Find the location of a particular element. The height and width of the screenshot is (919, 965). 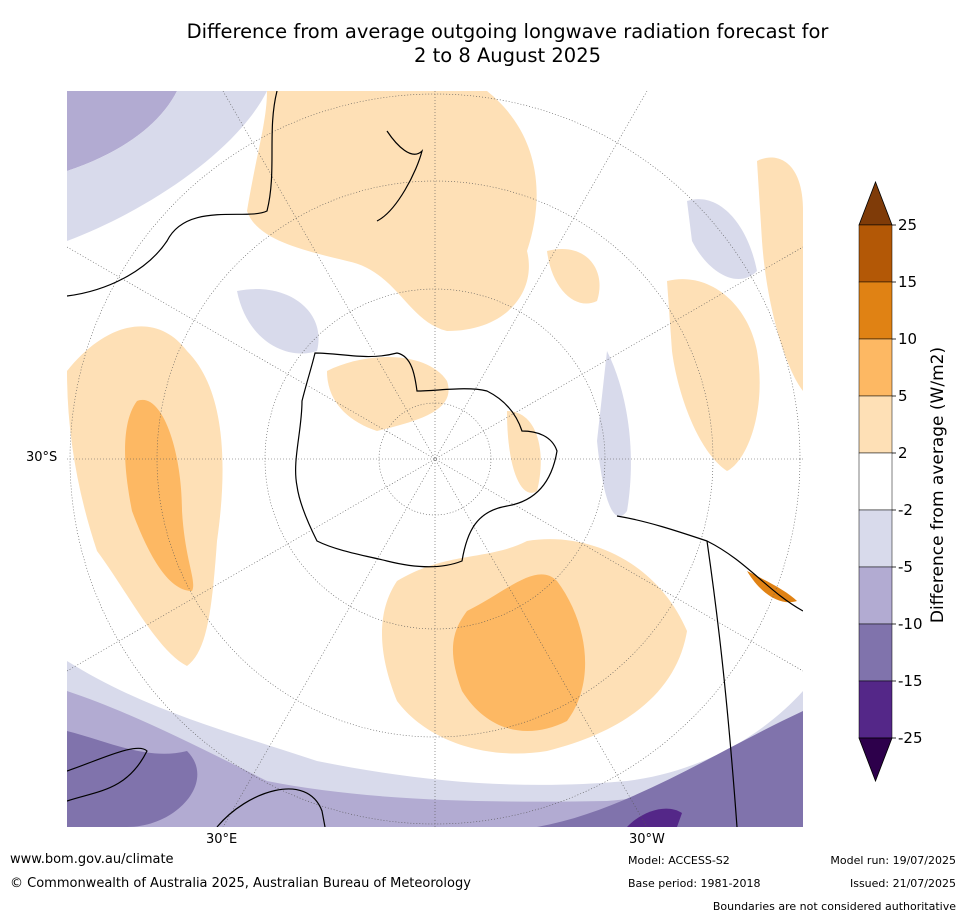

colorbar-tick-label: -5 is located at coordinates (905, 567).